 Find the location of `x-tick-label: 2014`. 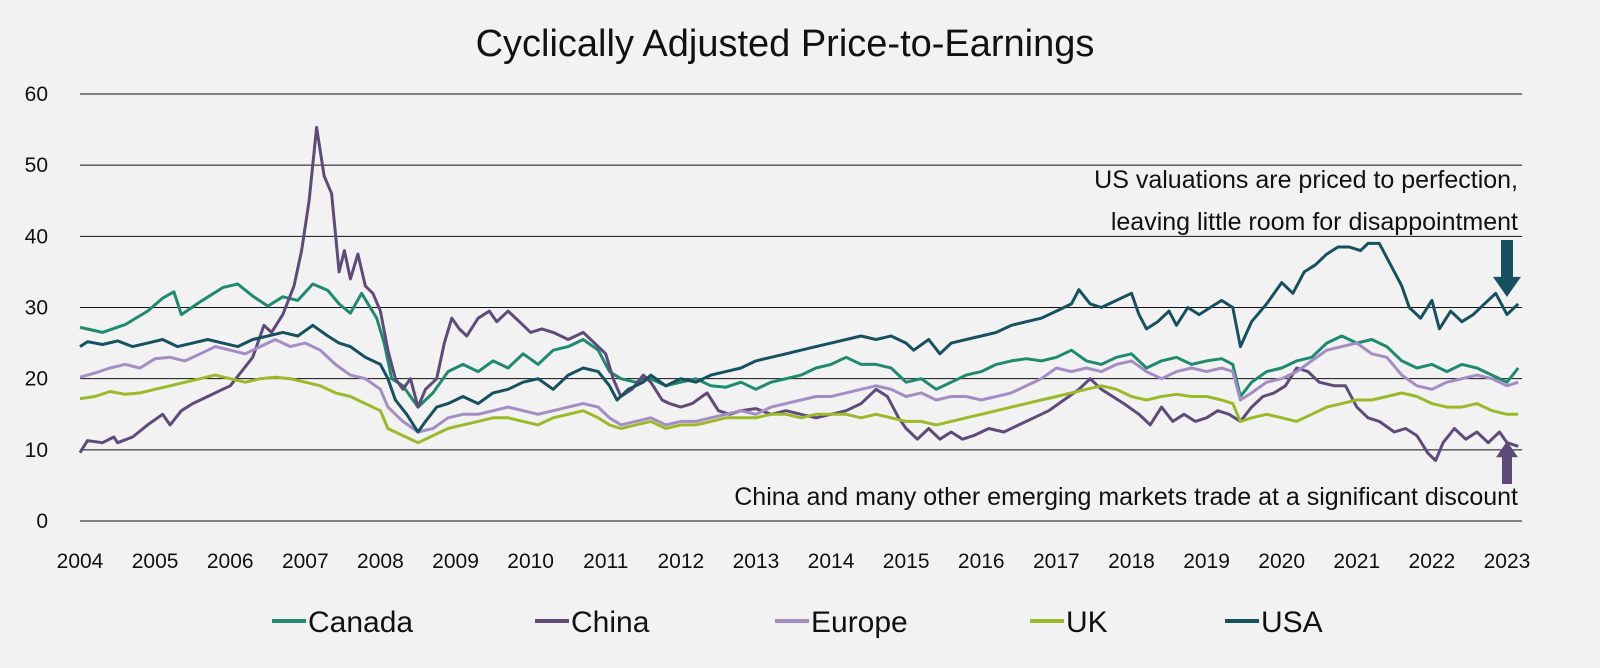

x-tick-label: 2014 is located at coordinates (831, 561).